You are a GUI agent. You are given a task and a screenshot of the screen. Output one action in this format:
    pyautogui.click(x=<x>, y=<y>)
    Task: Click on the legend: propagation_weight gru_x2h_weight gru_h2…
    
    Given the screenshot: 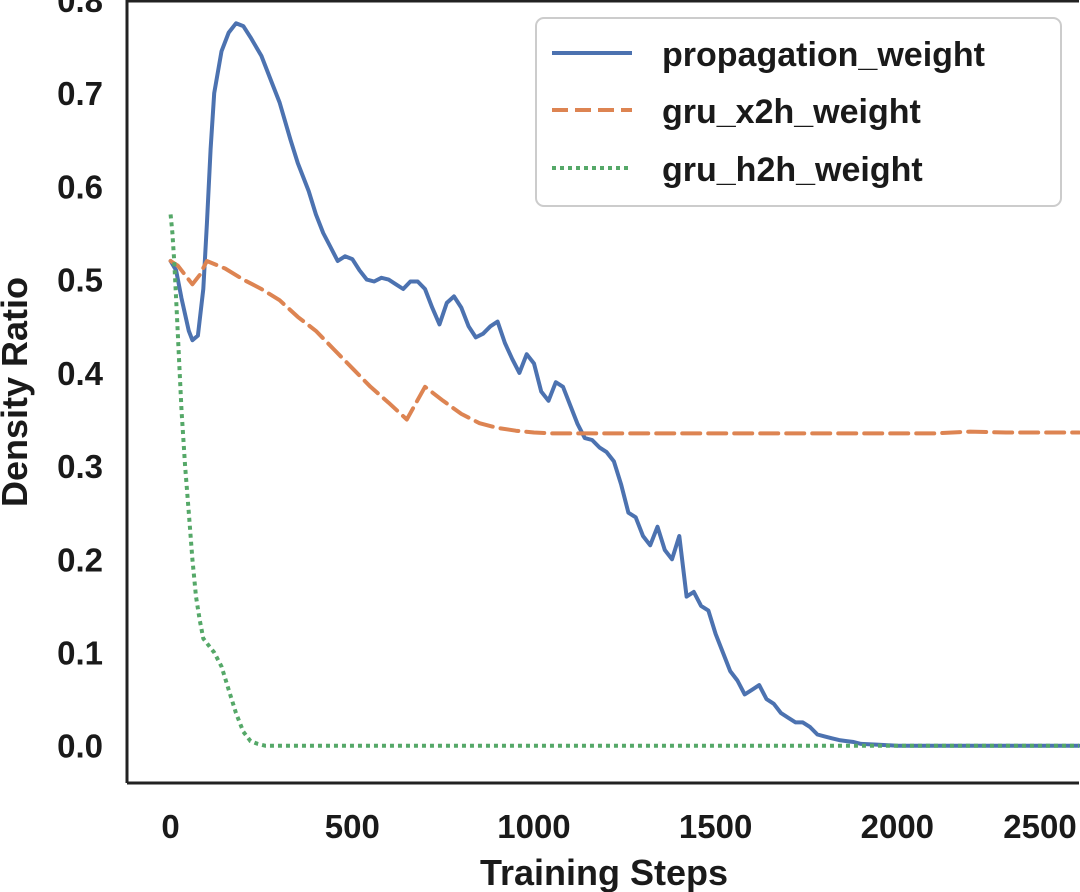 What is the action you would take?
    pyautogui.click(x=798, y=112)
    